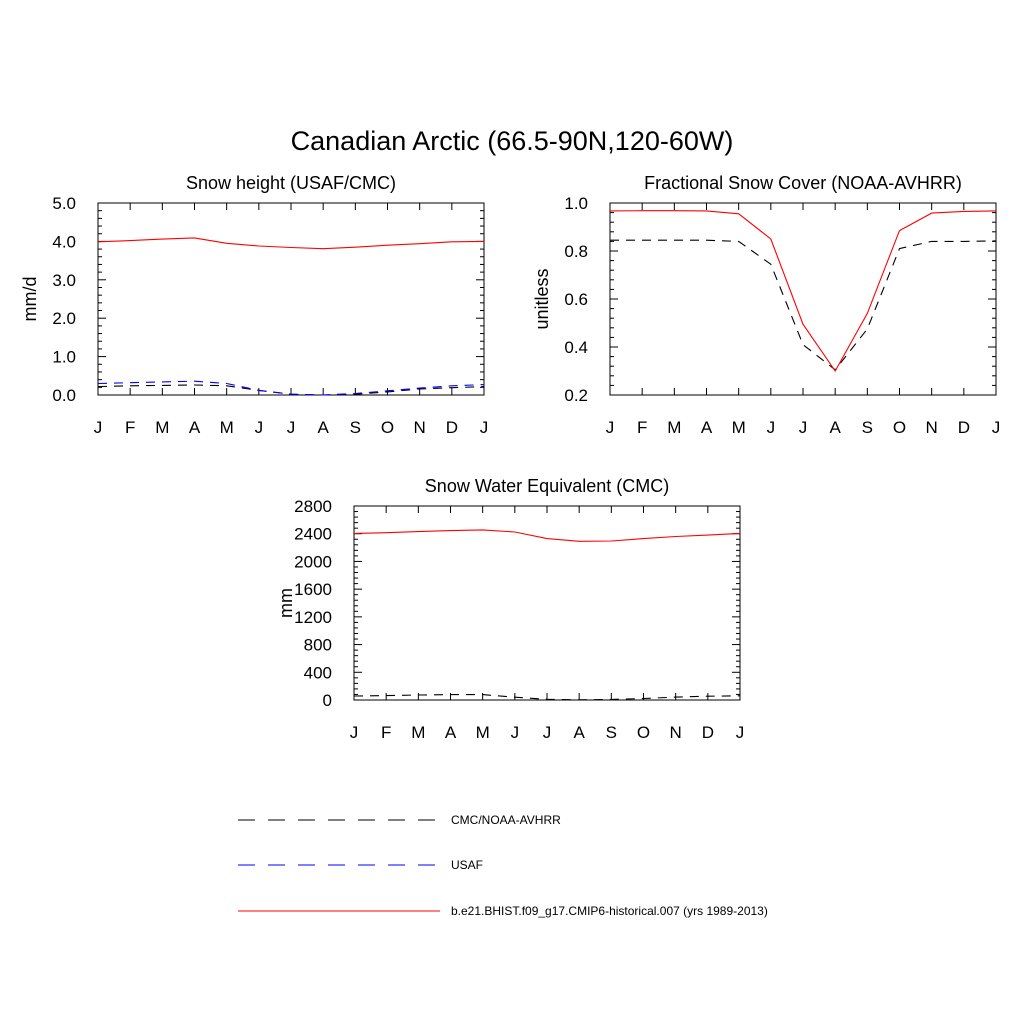 The height and width of the screenshot is (1024, 1024). I want to click on y-tick-label: 800, so click(318, 645).